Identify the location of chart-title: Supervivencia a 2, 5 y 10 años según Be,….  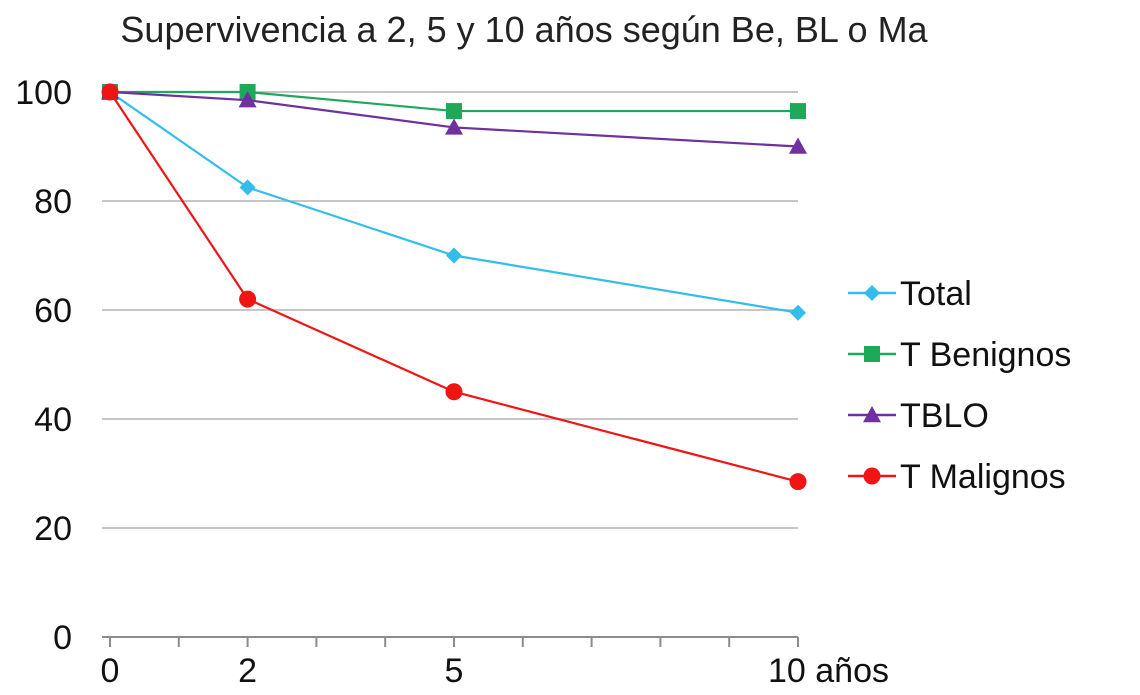
(524, 29).